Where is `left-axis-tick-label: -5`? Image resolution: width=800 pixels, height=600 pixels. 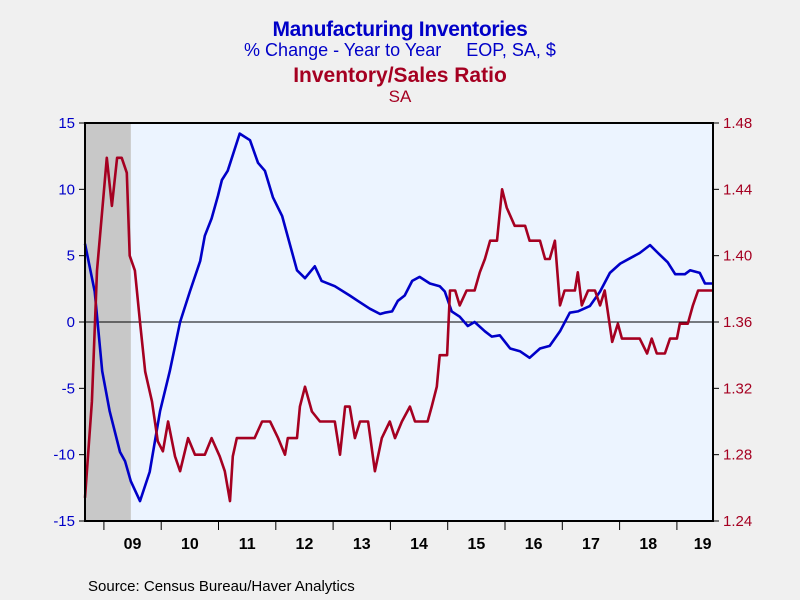 left-axis-tick-label: -5 is located at coordinates (68, 388).